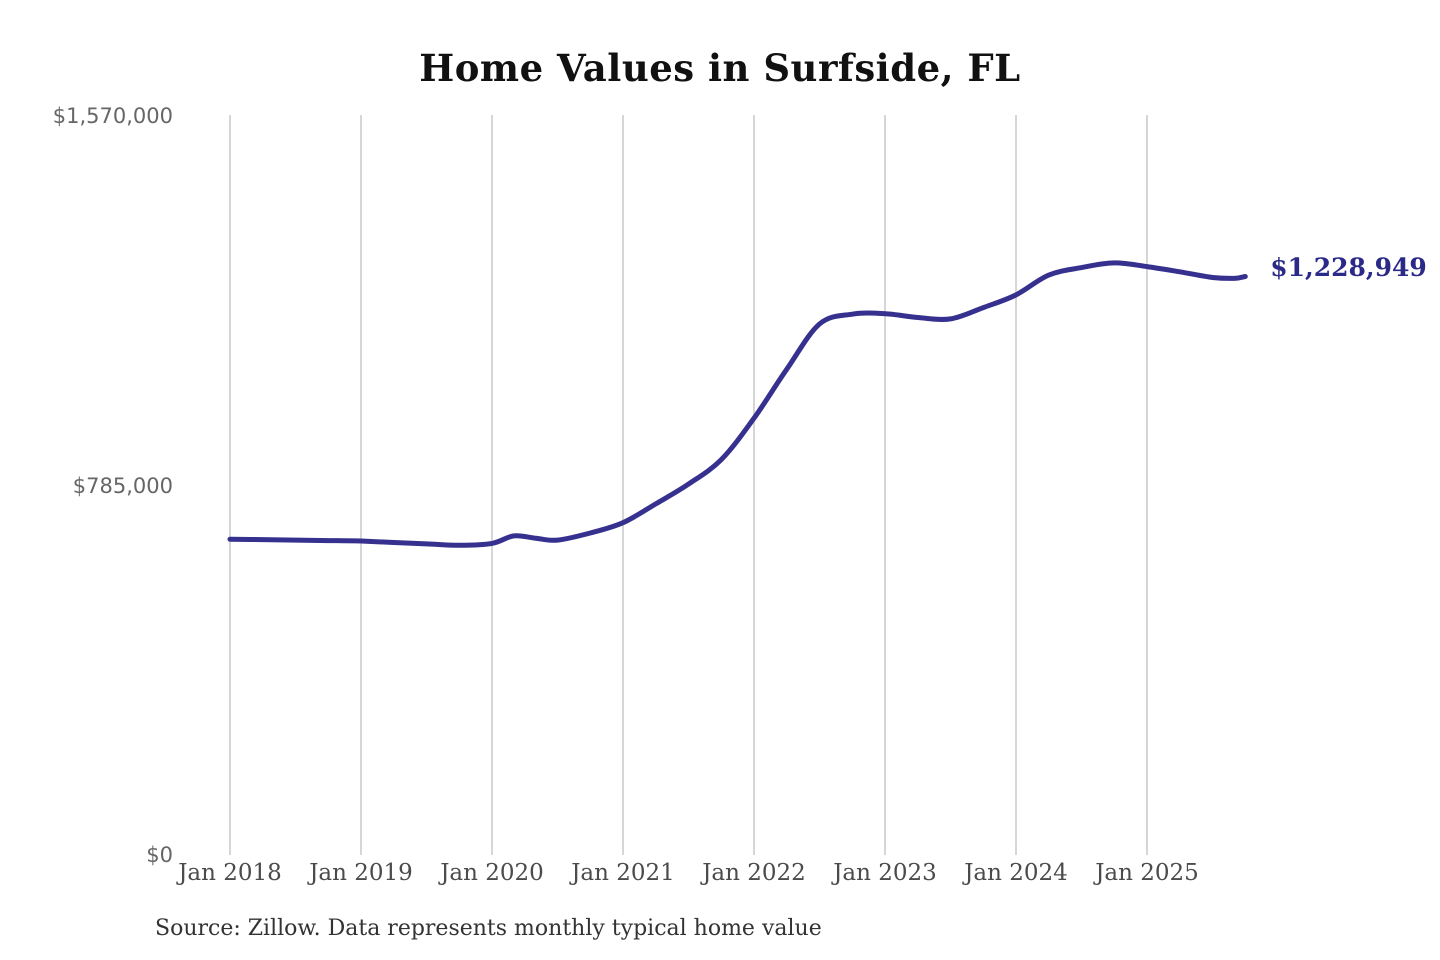 This screenshot has width=1440, height=960. What do you see at coordinates (1348, 267) in the screenshot?
I see `end-value-label: $1,228,949` at bounding box center [1348, 267].